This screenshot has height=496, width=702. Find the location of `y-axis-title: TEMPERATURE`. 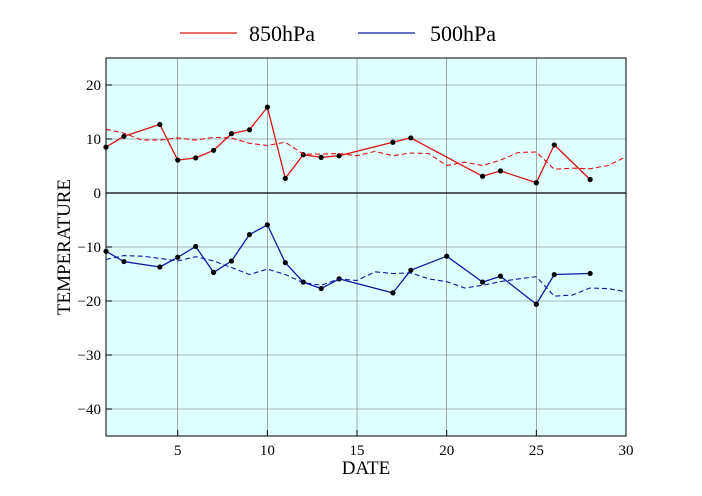

y-axis-title: TEMPERATURE is located at coordinates (64, 247).